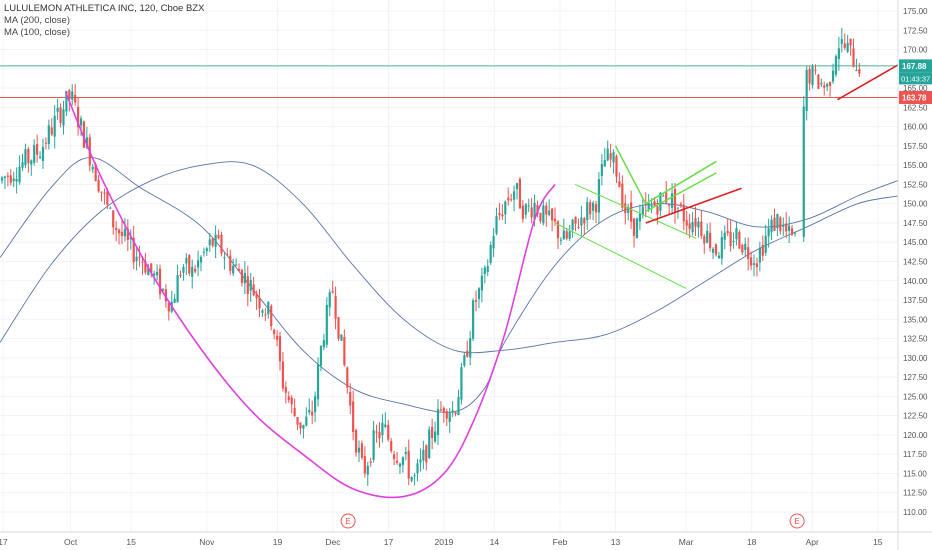  I want to click on ma-100-label: MA (100, close), so click(37, 32).